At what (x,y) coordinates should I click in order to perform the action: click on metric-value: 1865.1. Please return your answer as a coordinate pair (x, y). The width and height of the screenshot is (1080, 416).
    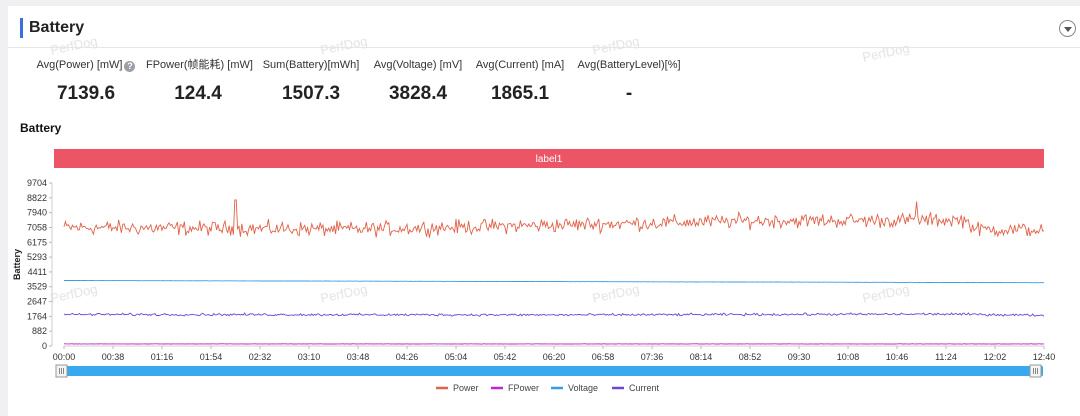
    Looking at the image, I should click on (520, 93).